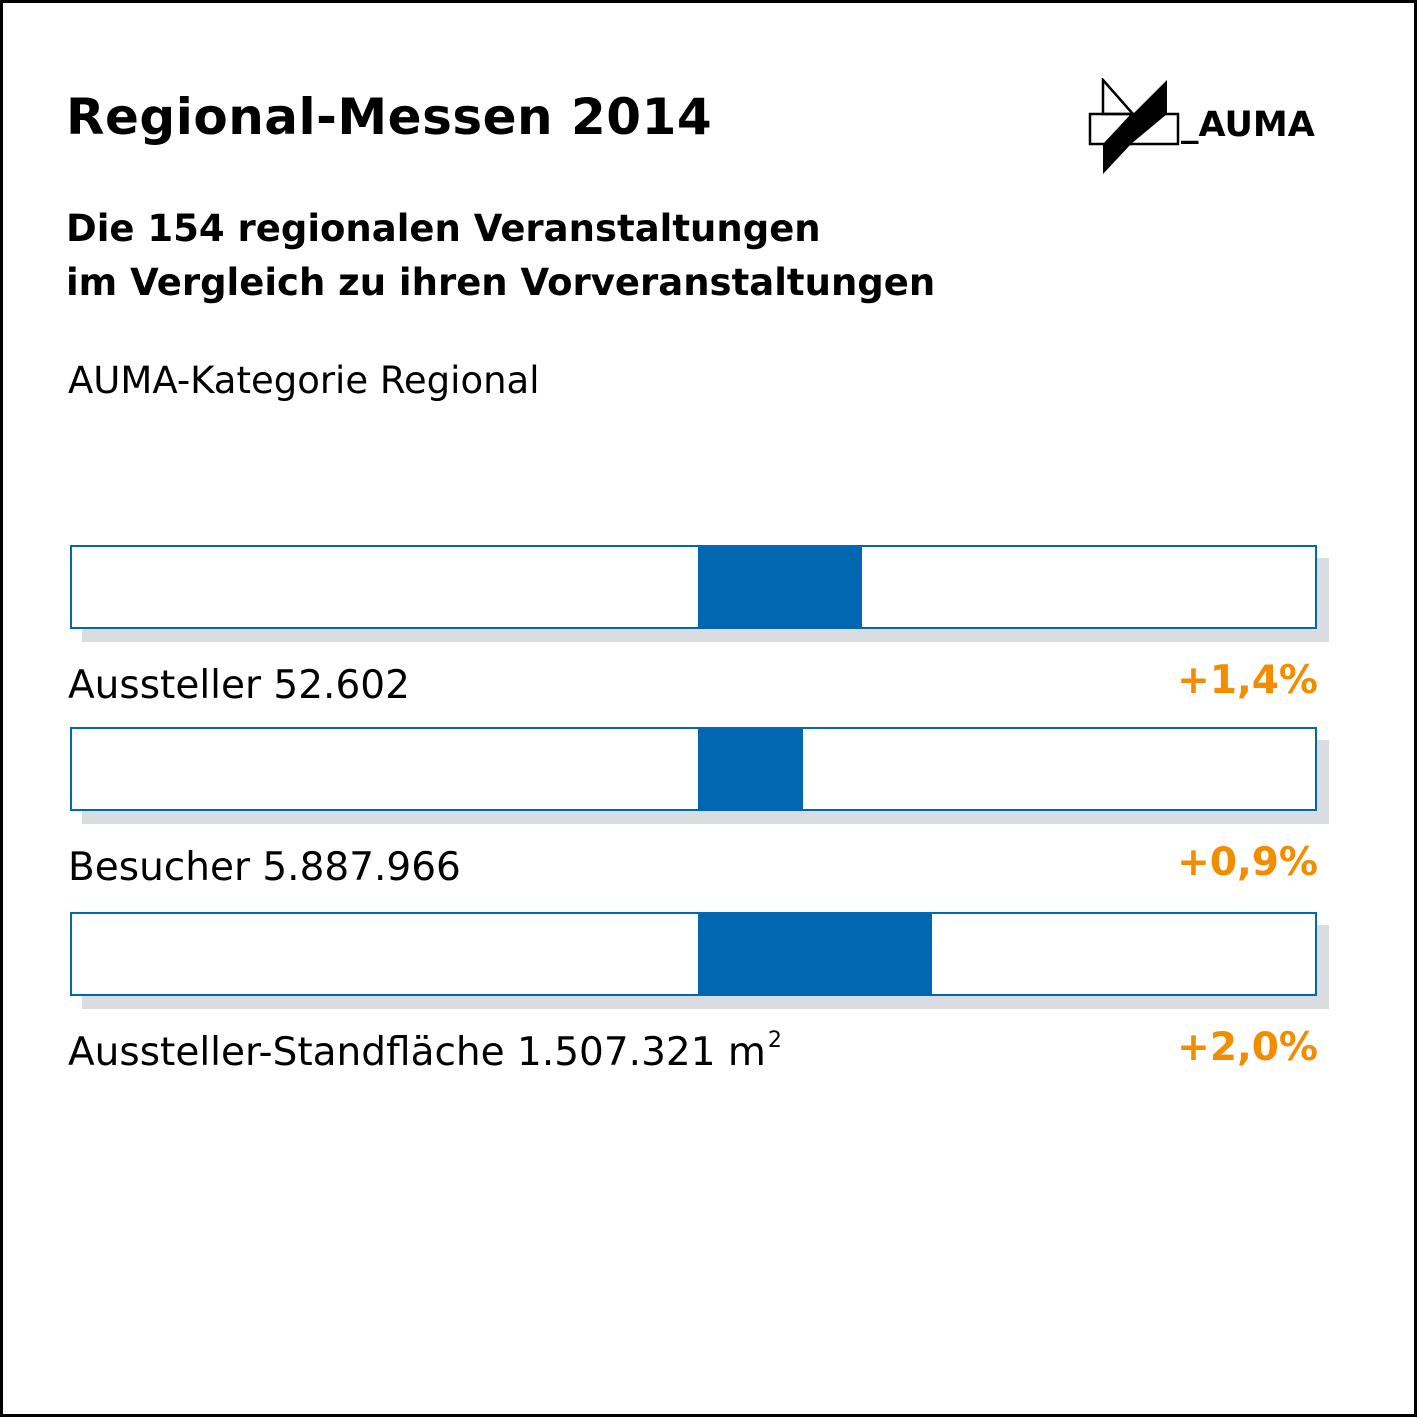  I want to click on auma-logo: _AUMA, so click(1205, 127).